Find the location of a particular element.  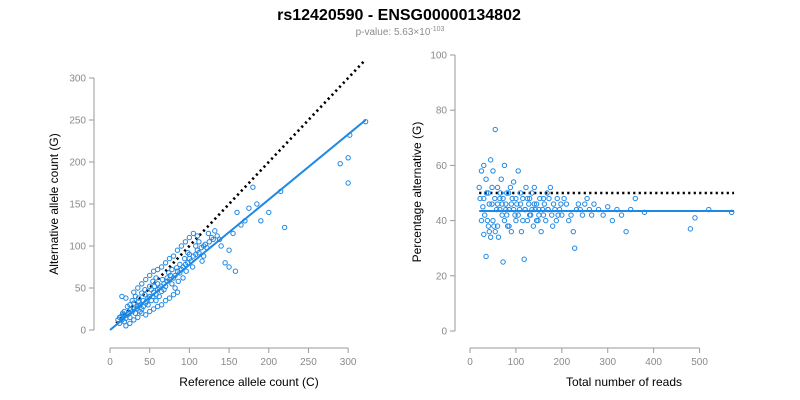

y-axis-title: Alternative allele count (G) is located at coordinates (54, 203).